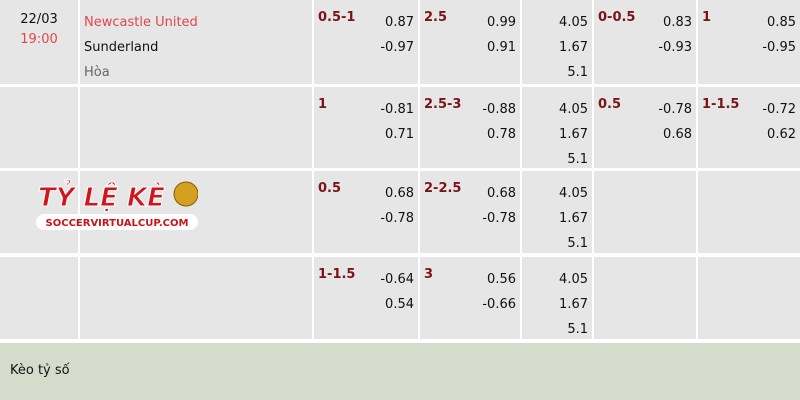 The image size is (800, 400). Describe the element at coordinates (610, 104) in the screenshot. I see `hdp1-line: 0.5` at that location.